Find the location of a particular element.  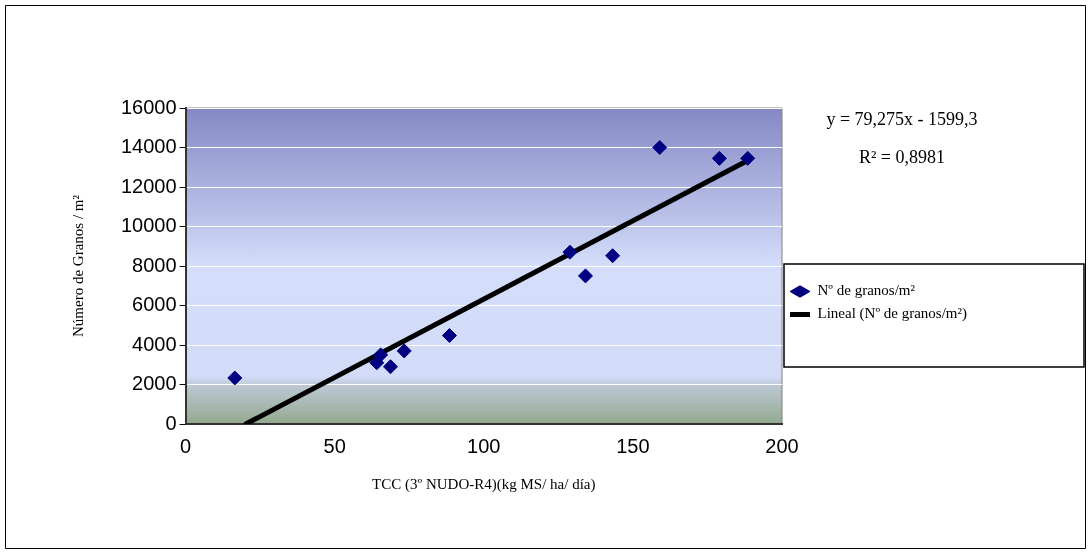

text: y = 79,275x - 1599,3 is located at coordinates (902, 118).